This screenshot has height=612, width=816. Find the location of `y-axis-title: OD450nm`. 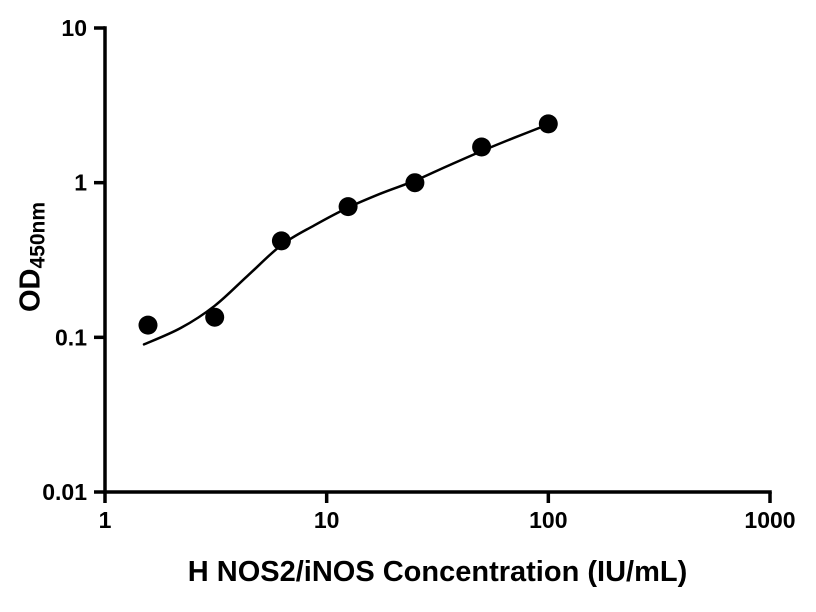

y-axis-title: OD450nm is located at coordinates (32, 257).